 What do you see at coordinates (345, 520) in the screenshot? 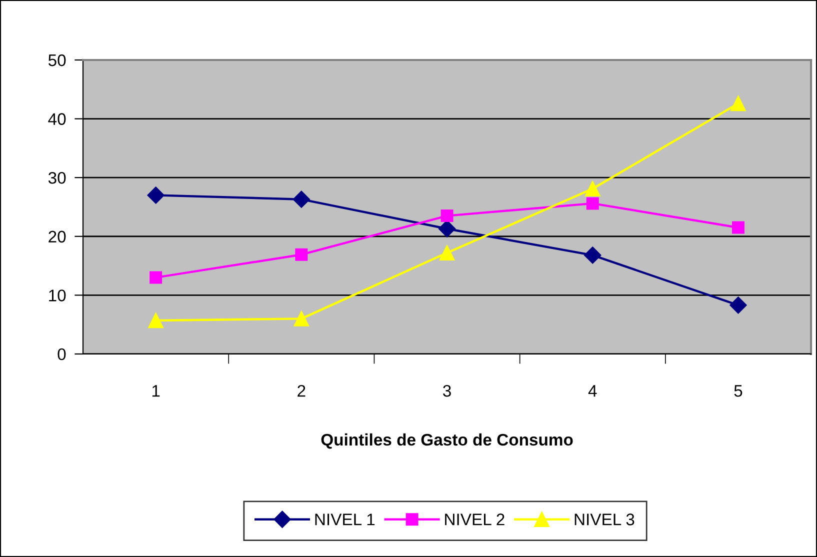
I see `legend-label: NIVEL 1` at bounding box center [345, 520].